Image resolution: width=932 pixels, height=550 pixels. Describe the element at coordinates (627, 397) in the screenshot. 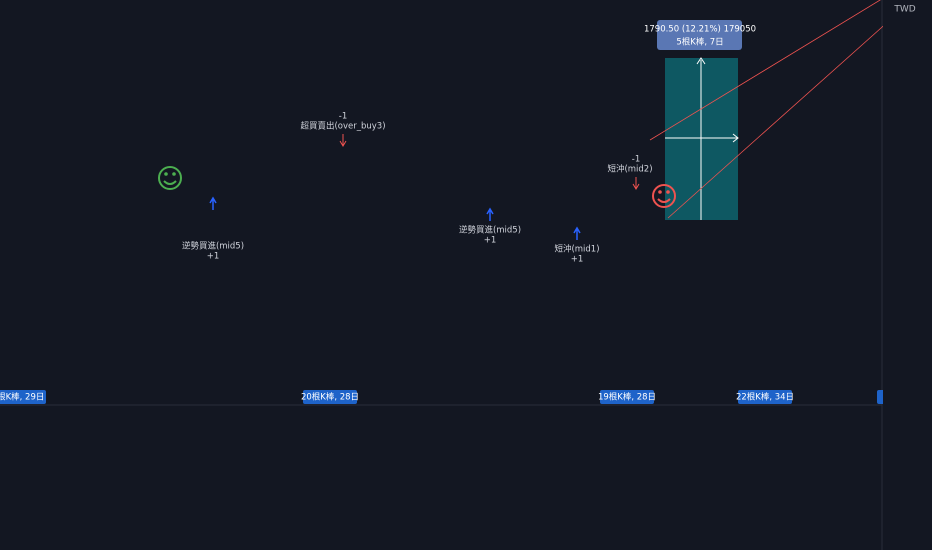

I see `count-badge: 19根K棒, 28日` at that location.